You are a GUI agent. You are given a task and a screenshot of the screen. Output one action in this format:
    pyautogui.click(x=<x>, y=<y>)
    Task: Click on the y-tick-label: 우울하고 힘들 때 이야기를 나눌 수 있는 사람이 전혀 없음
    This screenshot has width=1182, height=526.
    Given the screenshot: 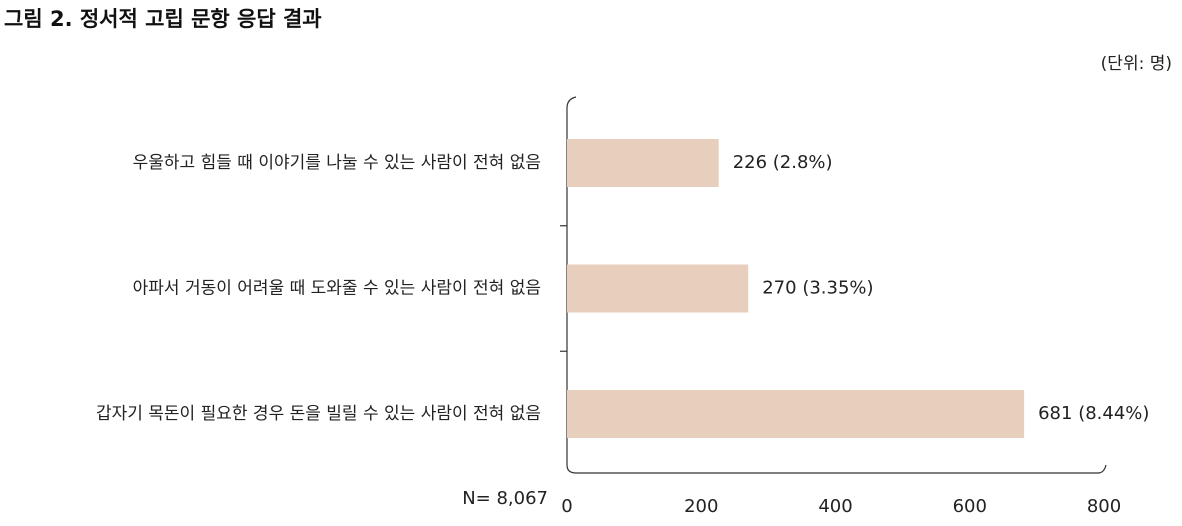 What is the action you would take?
    pyautogui.click(x=337, y=163)
    